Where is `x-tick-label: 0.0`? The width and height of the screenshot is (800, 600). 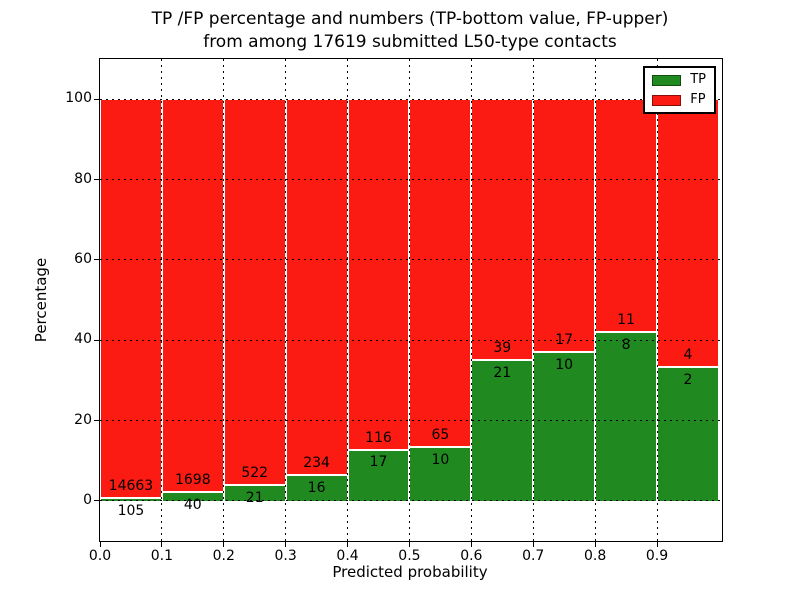 x-tick-label: 0.0 is located at coordinates (100, 556).